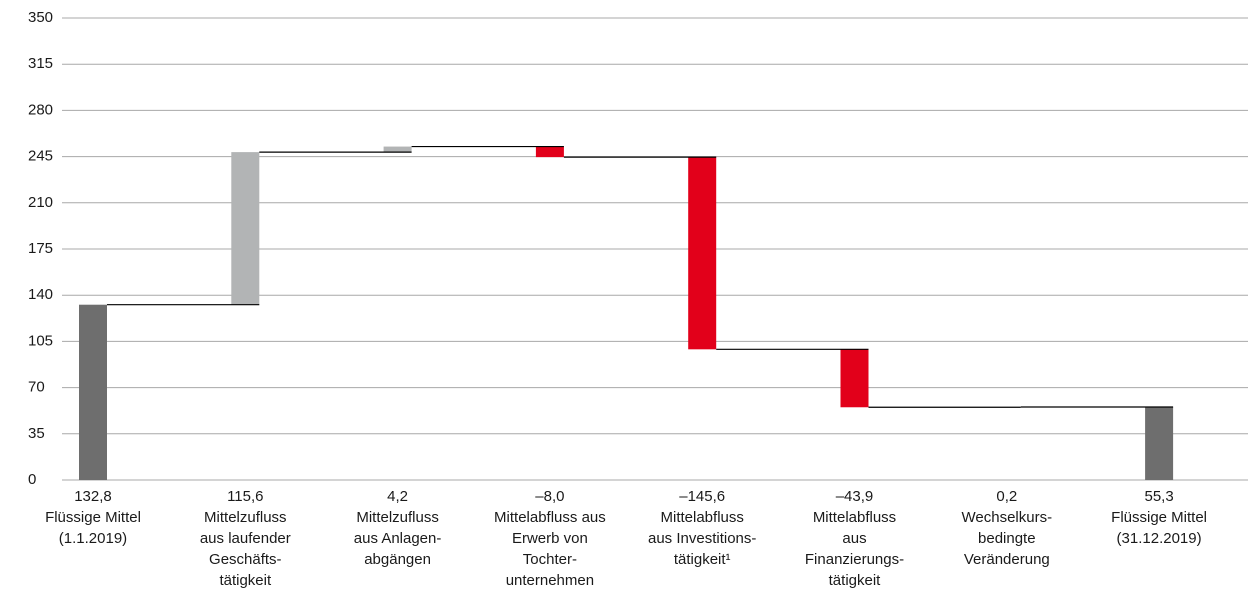 This screenshot has height=611, width=1250. I want to click on x-tick-label: Finanzierungs-, so click(854, 559).